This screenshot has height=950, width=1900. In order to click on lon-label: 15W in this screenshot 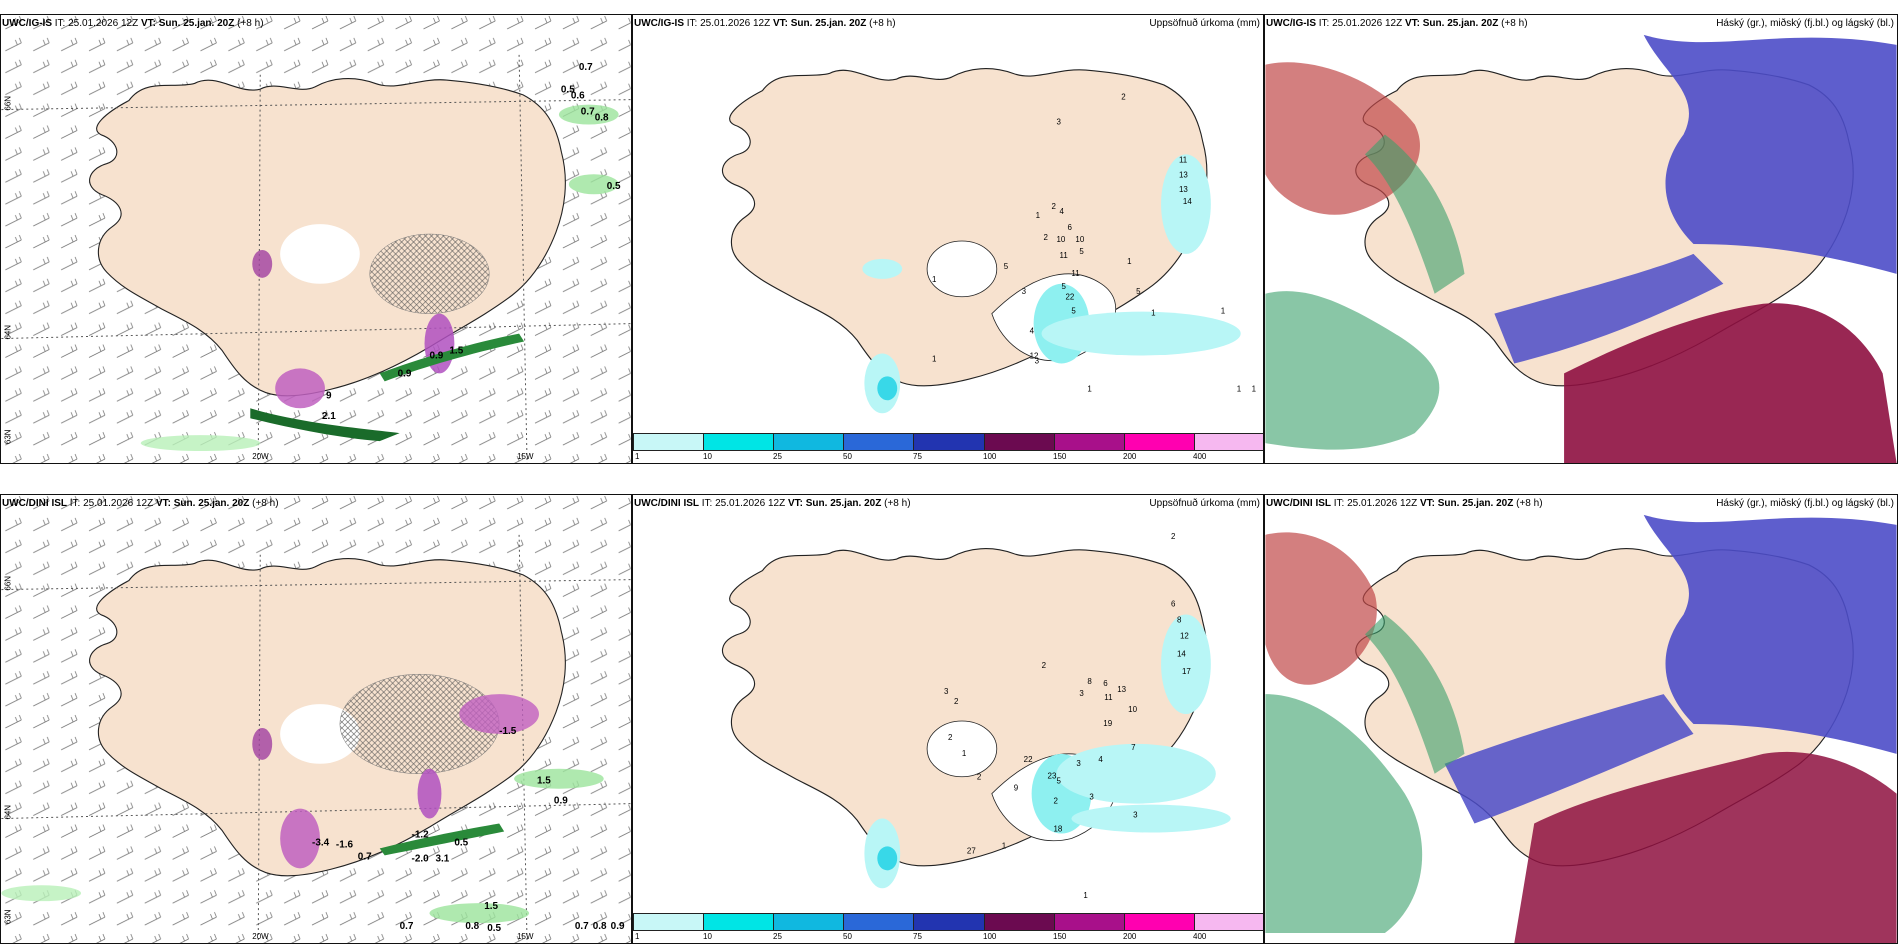, I will do `click(525, 456)`.